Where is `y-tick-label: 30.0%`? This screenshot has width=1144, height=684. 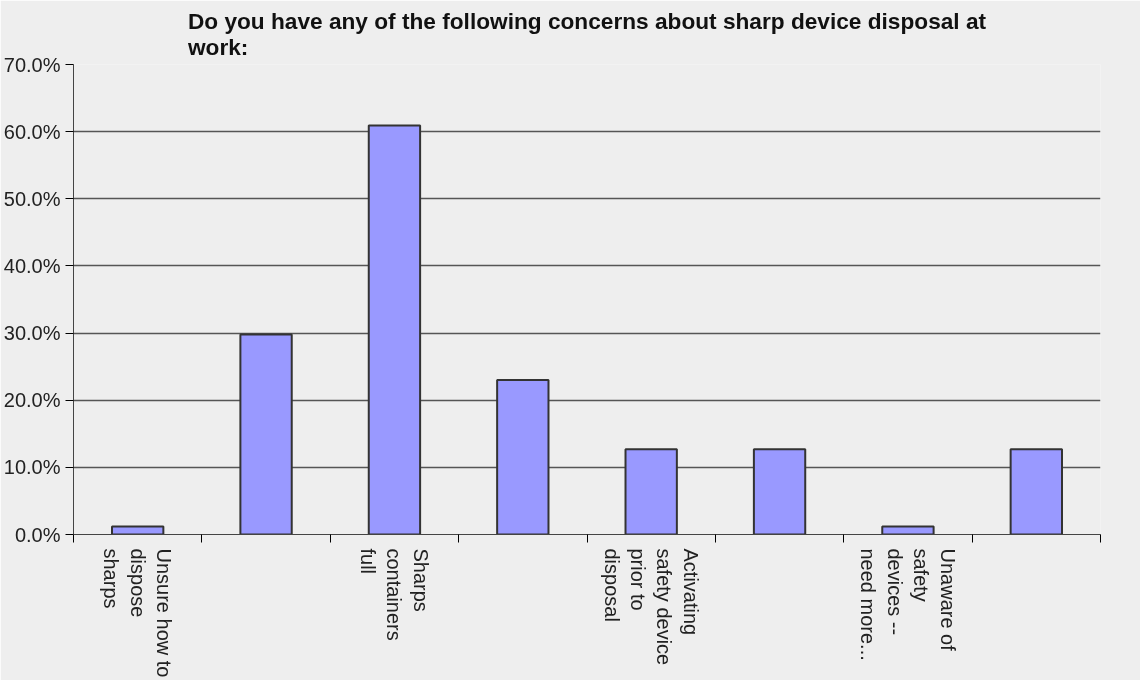 y-tick-label: 30.0% is located at coordinates (32, 333).